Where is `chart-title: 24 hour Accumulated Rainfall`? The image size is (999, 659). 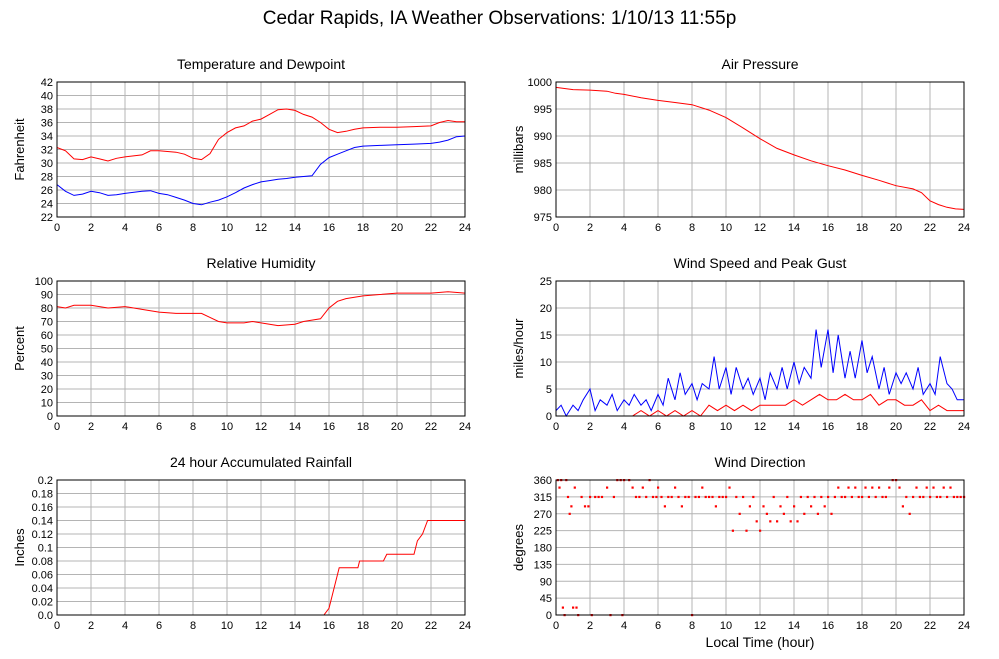
chart-title: 24 hour Accumulated Rainfall is located at coordinates (261, 462).